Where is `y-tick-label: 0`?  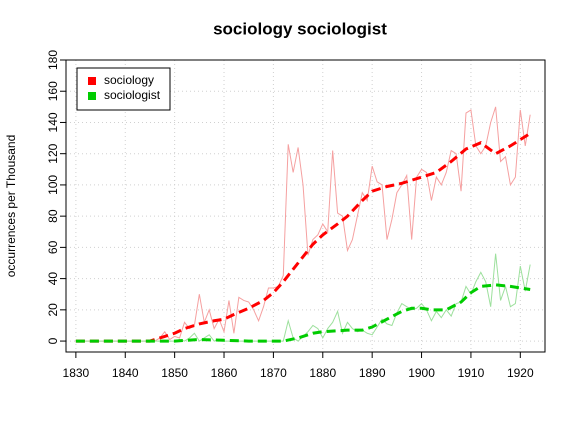
y-tick-label: 0 is located at coordinates (53, 340).